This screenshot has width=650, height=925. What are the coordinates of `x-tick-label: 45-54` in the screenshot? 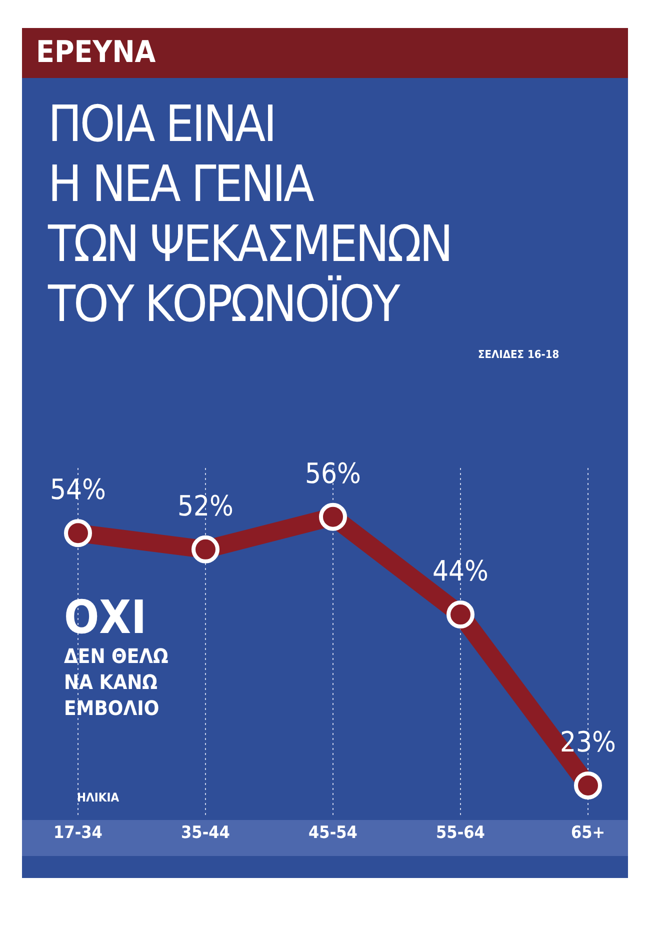 It's located at (333, 833).